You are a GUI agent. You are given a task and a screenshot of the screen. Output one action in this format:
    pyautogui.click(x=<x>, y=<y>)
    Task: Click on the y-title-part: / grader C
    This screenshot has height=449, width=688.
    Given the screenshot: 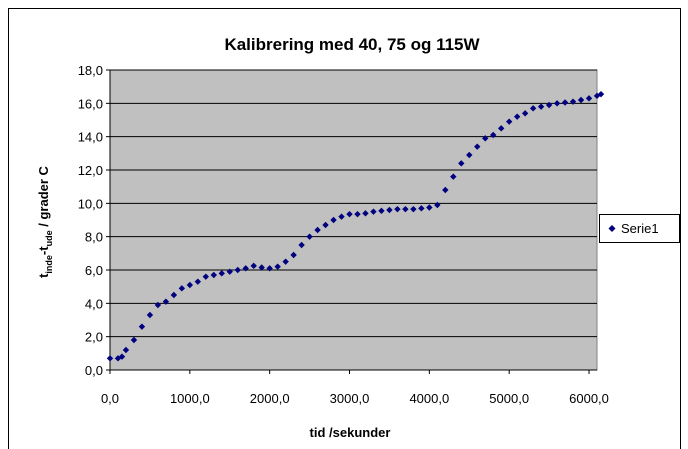 What is the action you would take?
    pyautogui.click(x=43, y=197)
    